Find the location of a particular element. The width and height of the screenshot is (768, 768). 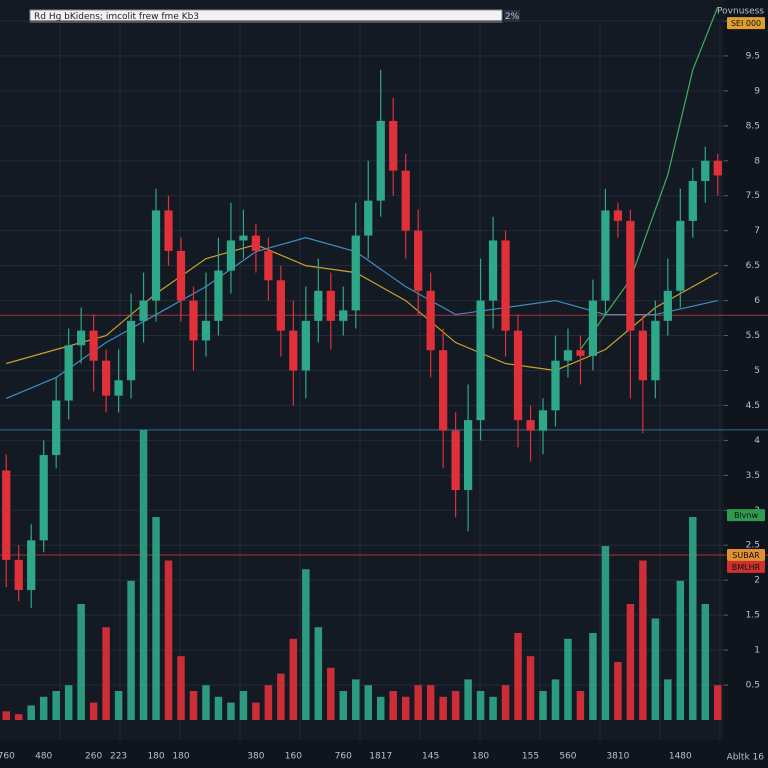

x-tick-label: 145 is located at coordinates (430, 757).